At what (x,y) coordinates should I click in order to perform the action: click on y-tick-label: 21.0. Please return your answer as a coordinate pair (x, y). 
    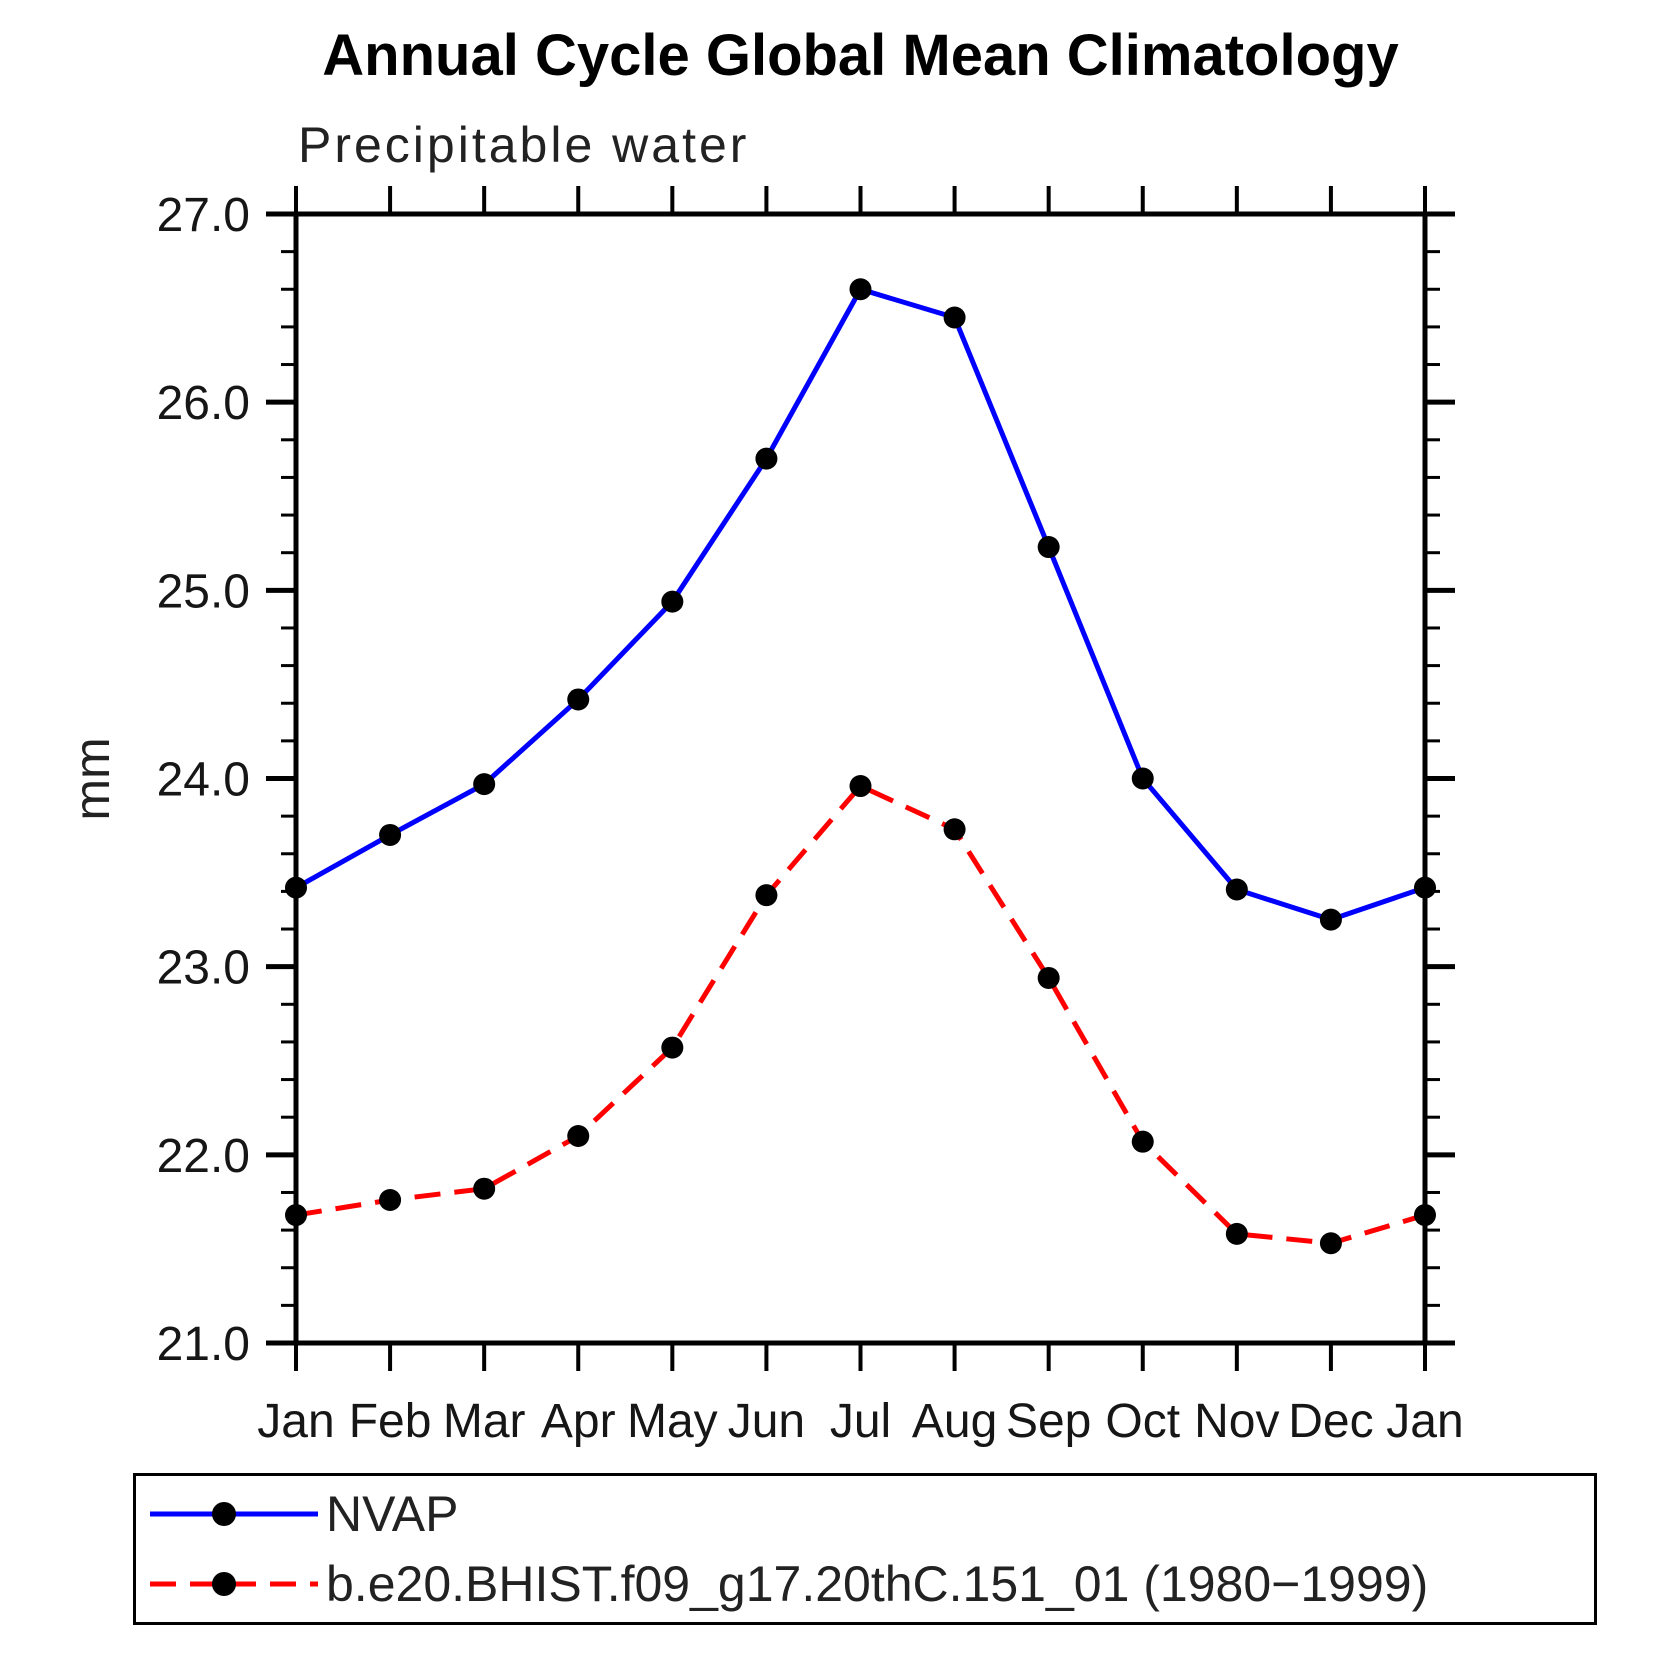
    Looking at the image, I should click on (203, 1344).